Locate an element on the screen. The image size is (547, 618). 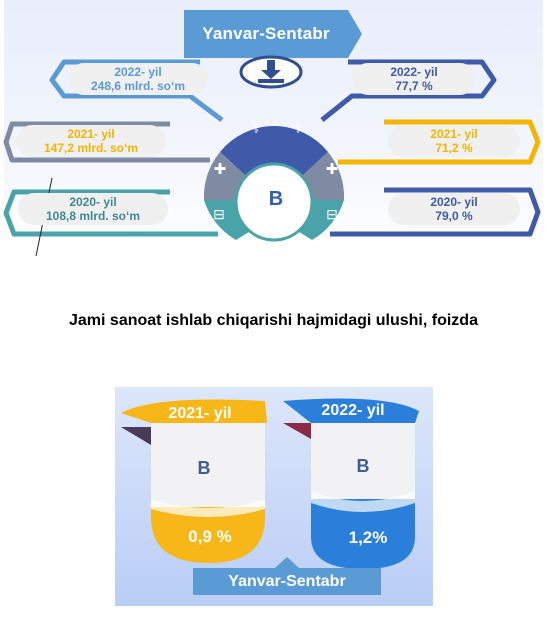
right-tag-2020: 2020- yil 79,0 % is located at coordinates (454, 209).